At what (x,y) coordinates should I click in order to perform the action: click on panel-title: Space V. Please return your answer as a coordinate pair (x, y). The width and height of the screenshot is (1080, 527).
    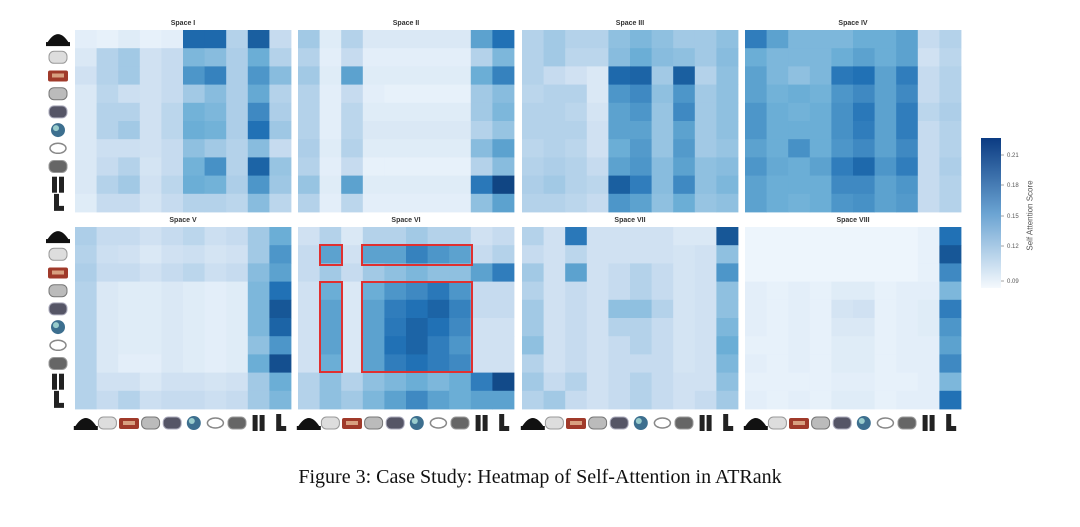
    Looking at the image, I should click on (183, 220).